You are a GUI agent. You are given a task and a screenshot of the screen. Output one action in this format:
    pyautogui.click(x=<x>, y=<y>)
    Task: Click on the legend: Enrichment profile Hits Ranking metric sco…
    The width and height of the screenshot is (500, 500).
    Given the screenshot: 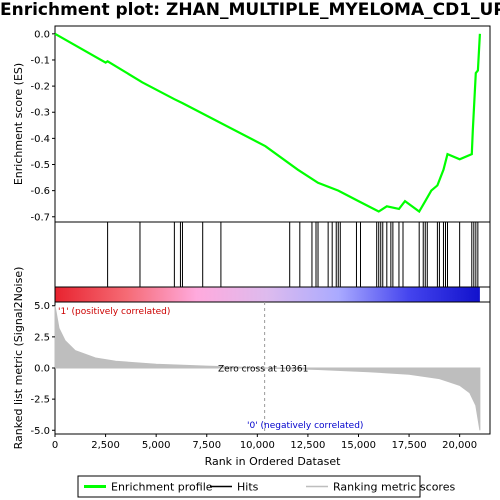 What is the action you would take?
    pyautogui.click(x=266, y=486)
    